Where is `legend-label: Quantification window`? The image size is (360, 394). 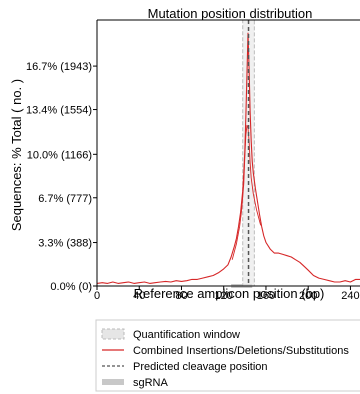 legend-label: Quantification window is located at coordinates (186, 335).